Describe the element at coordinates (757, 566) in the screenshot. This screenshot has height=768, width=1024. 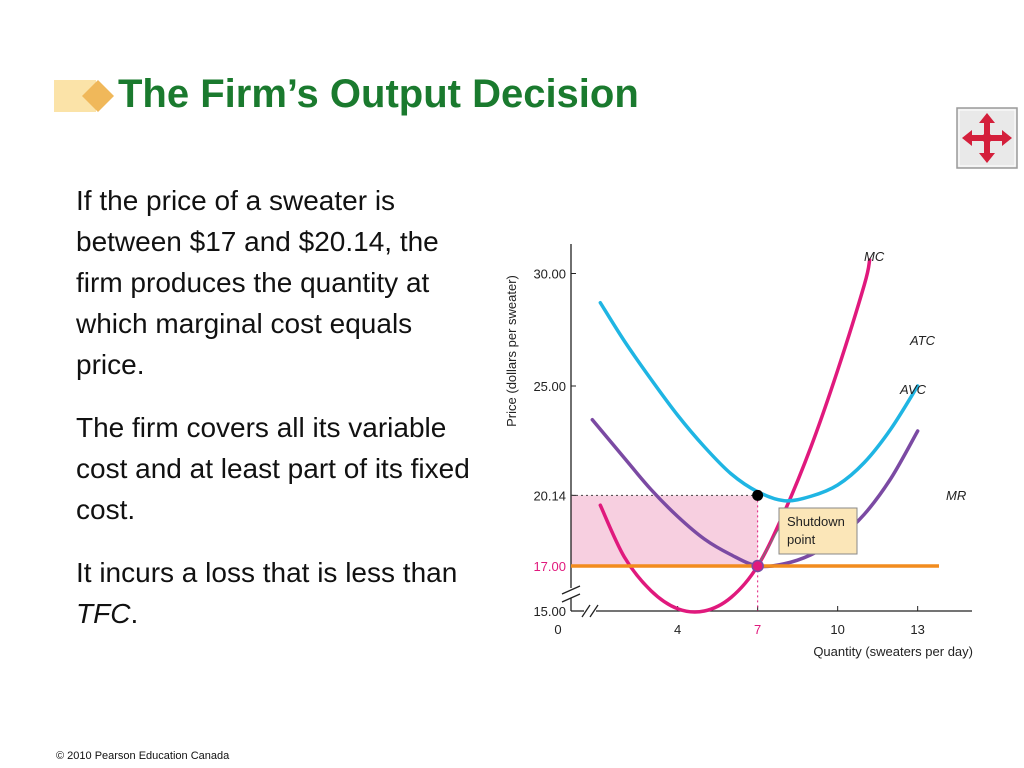
I see `shutdown-point` at that location.